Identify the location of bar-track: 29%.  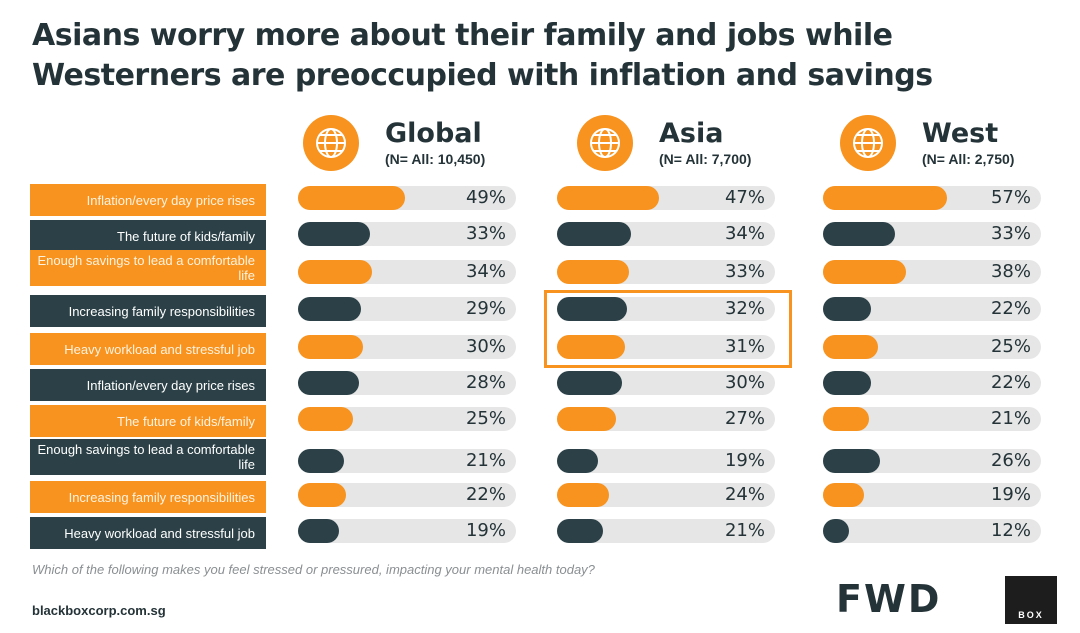
(407, 309).